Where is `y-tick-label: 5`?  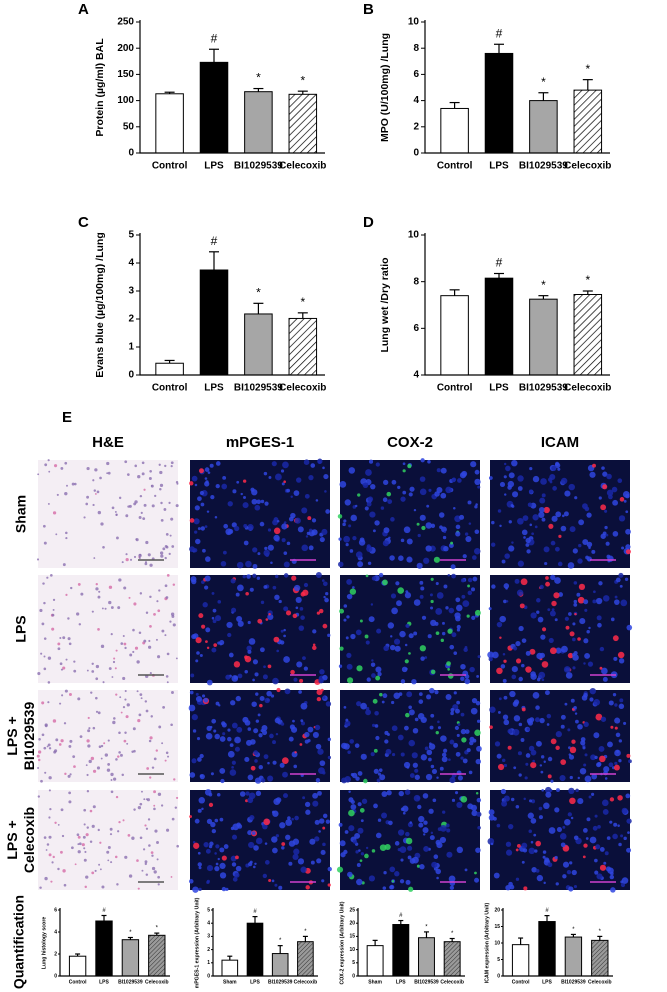
y-tick-label: 5 is located at coordinates (498, 960).